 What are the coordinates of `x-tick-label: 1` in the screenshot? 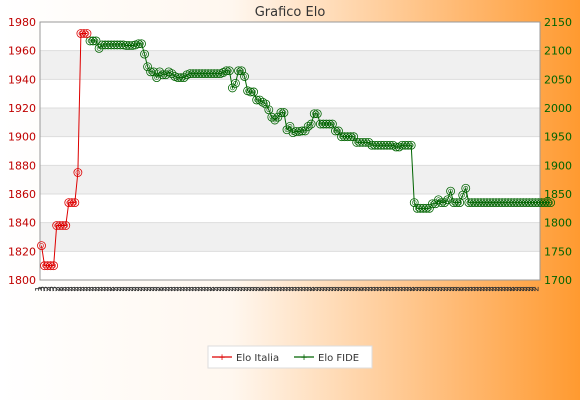 It's located at (40, 289).